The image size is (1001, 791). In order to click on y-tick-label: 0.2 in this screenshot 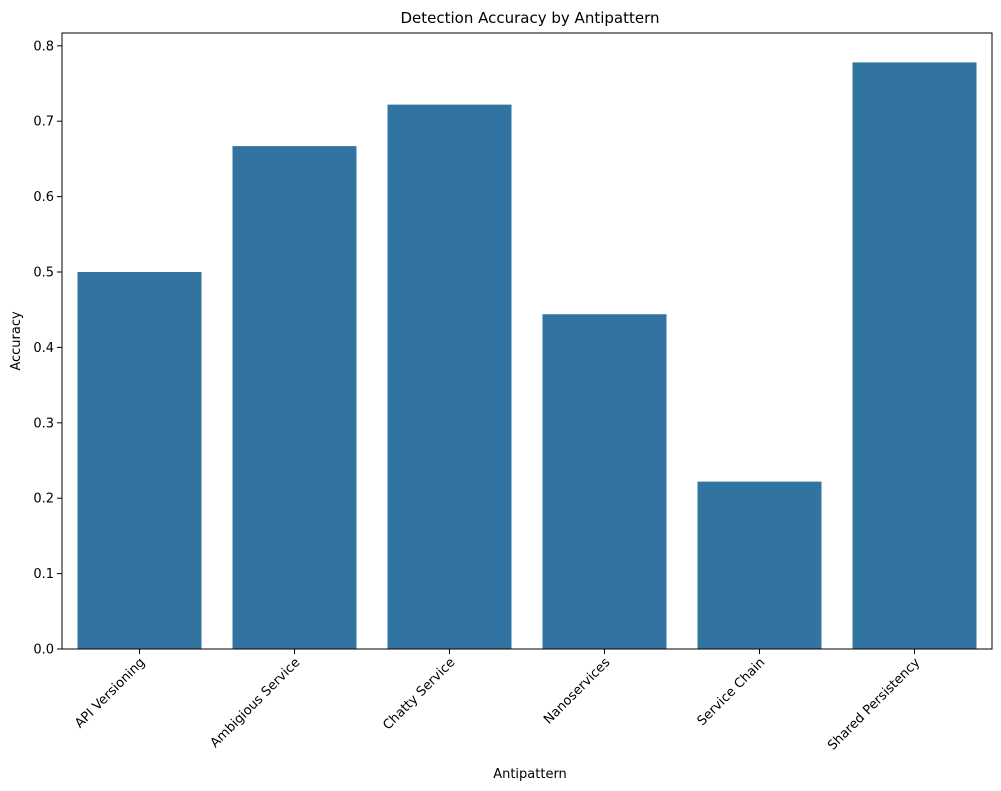, I will do `click(43, 499)`.